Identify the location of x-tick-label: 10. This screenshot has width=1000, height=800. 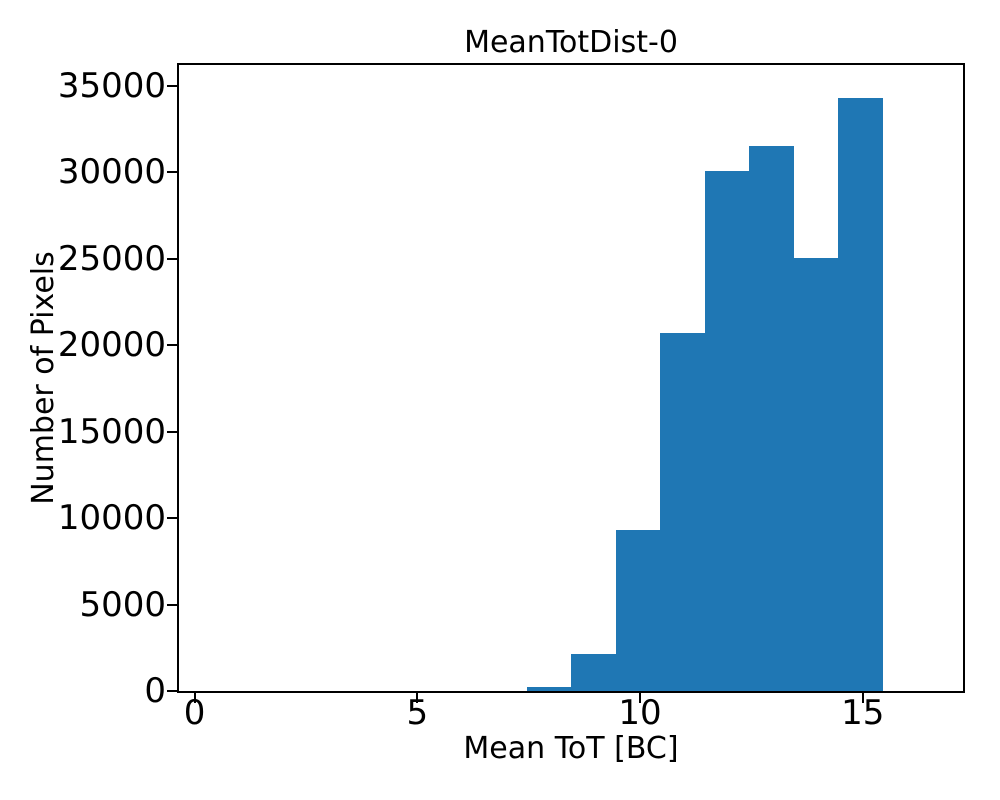
(640, 713).